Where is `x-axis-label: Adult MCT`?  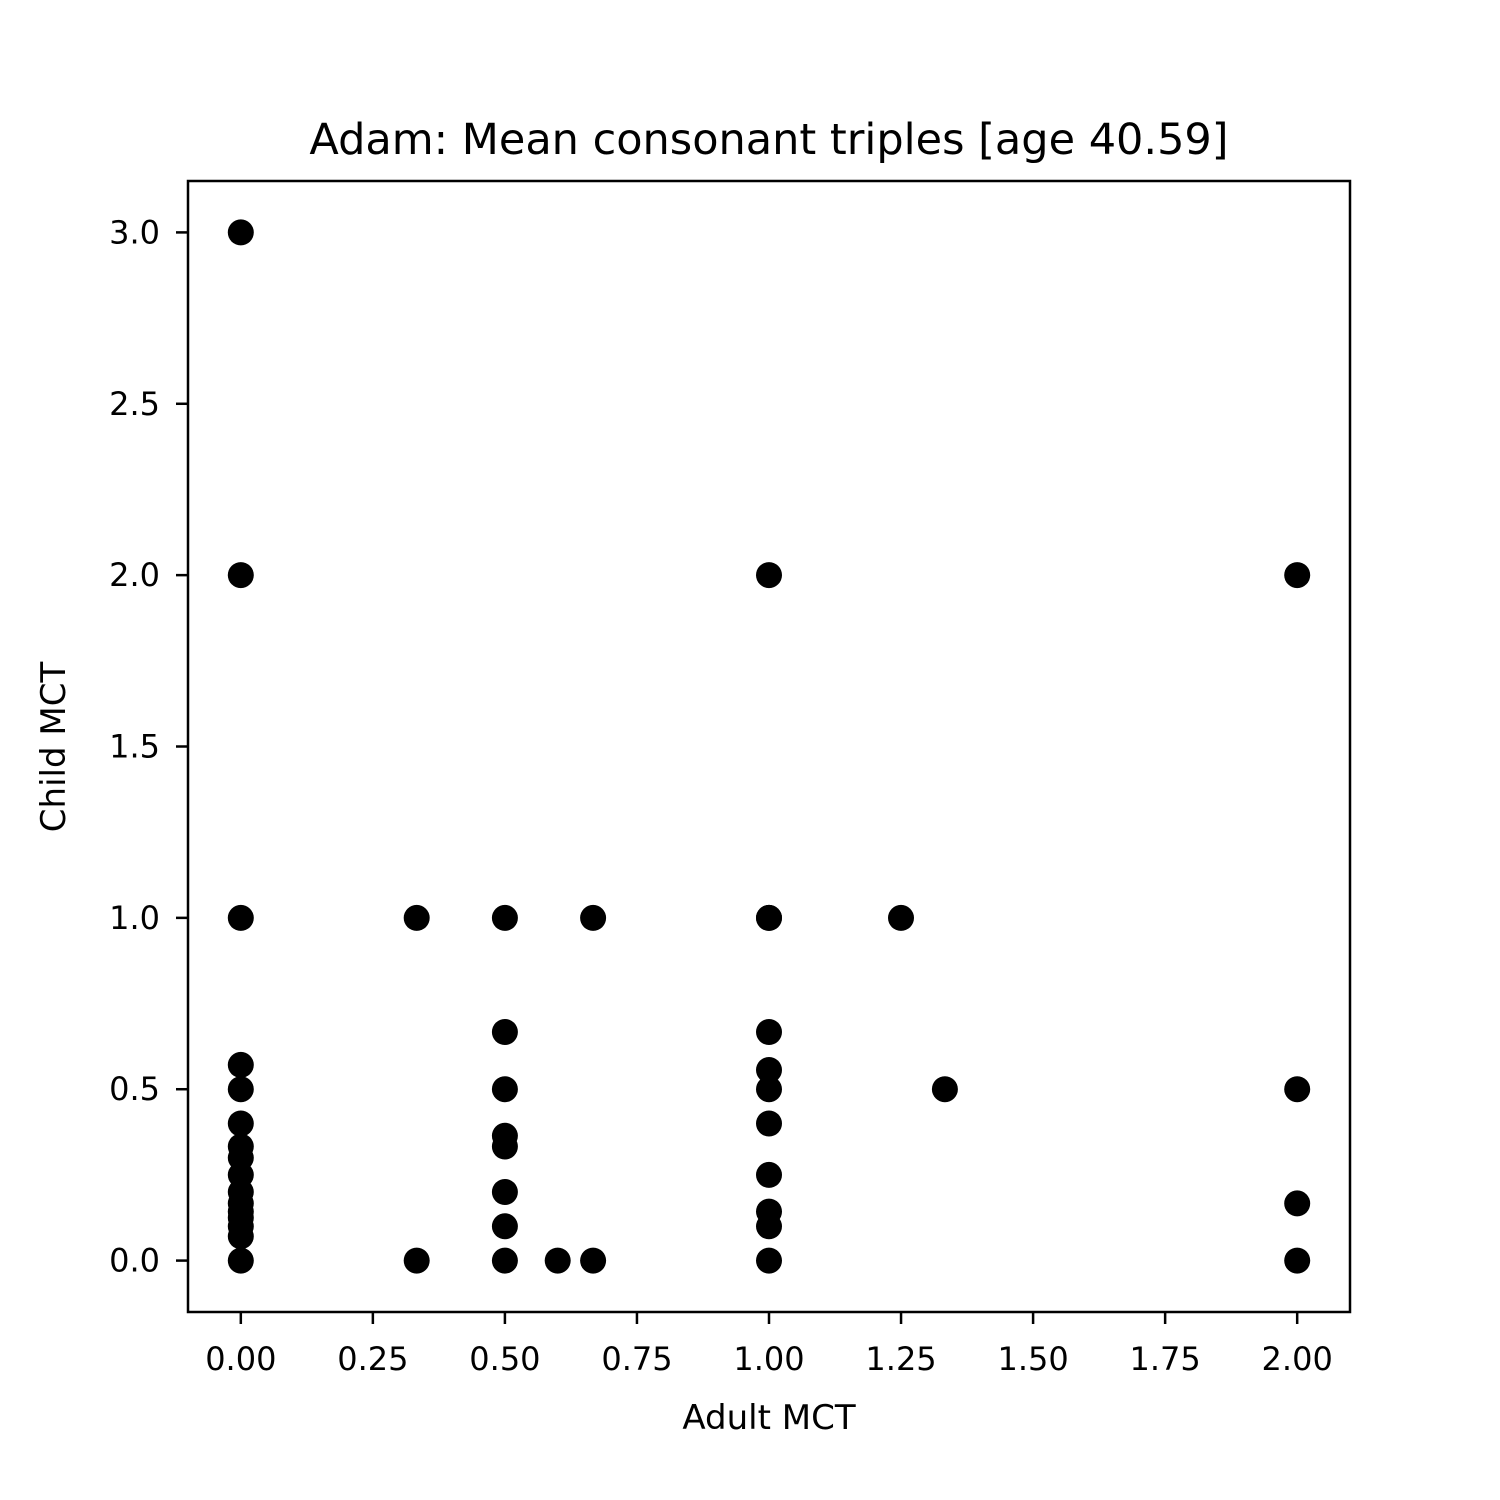
x-axis-label: Adult MCT is located at coordinates (768, 1418).